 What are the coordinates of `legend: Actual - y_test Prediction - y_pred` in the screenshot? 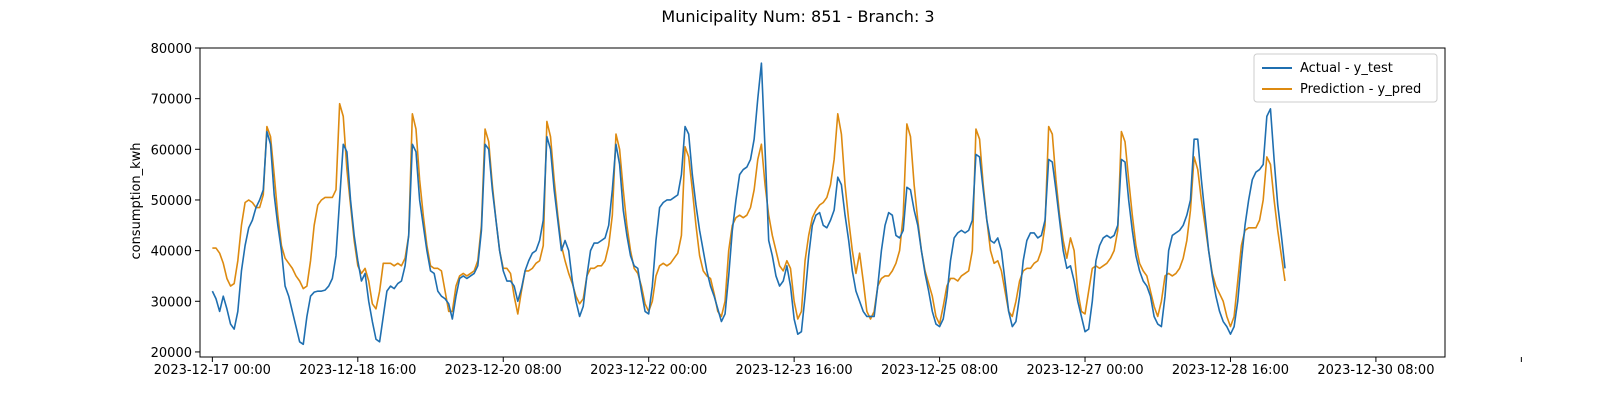 It's located at (1345, 78).